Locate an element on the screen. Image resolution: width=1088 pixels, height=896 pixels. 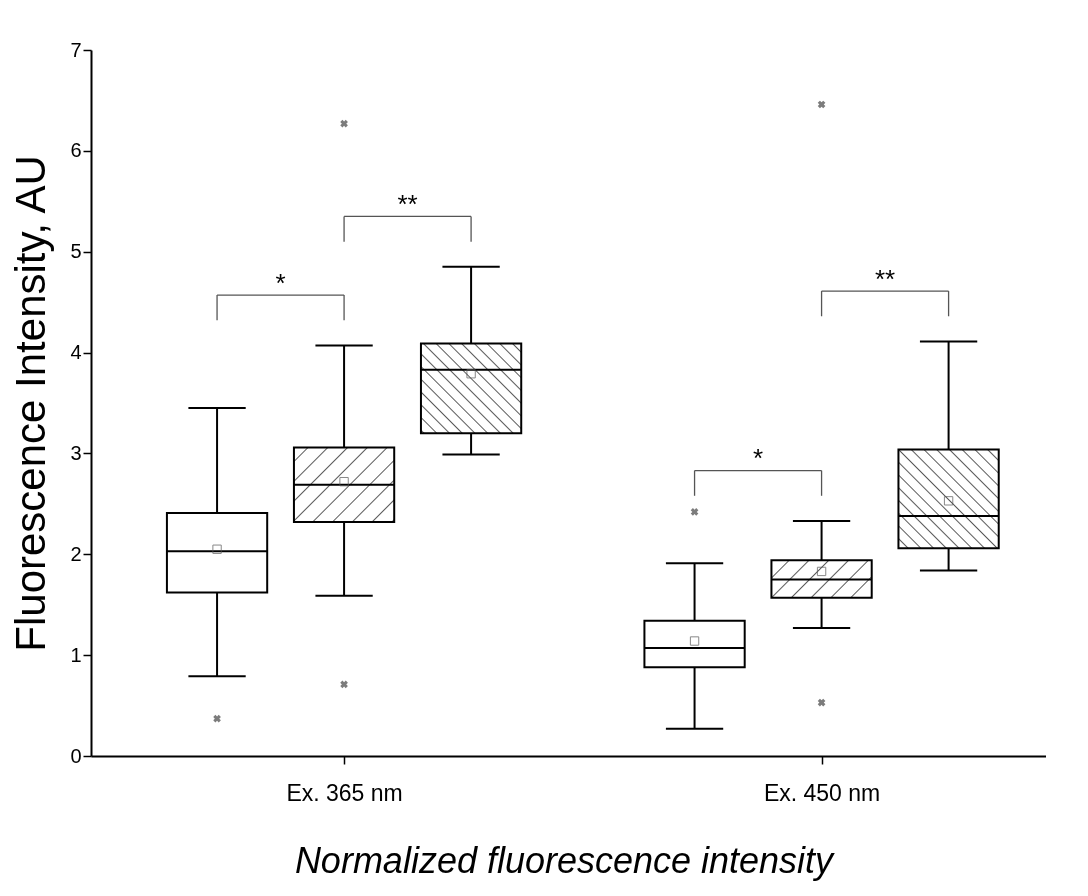
y-tick-label: 0 is located at coordinates (76, 755).